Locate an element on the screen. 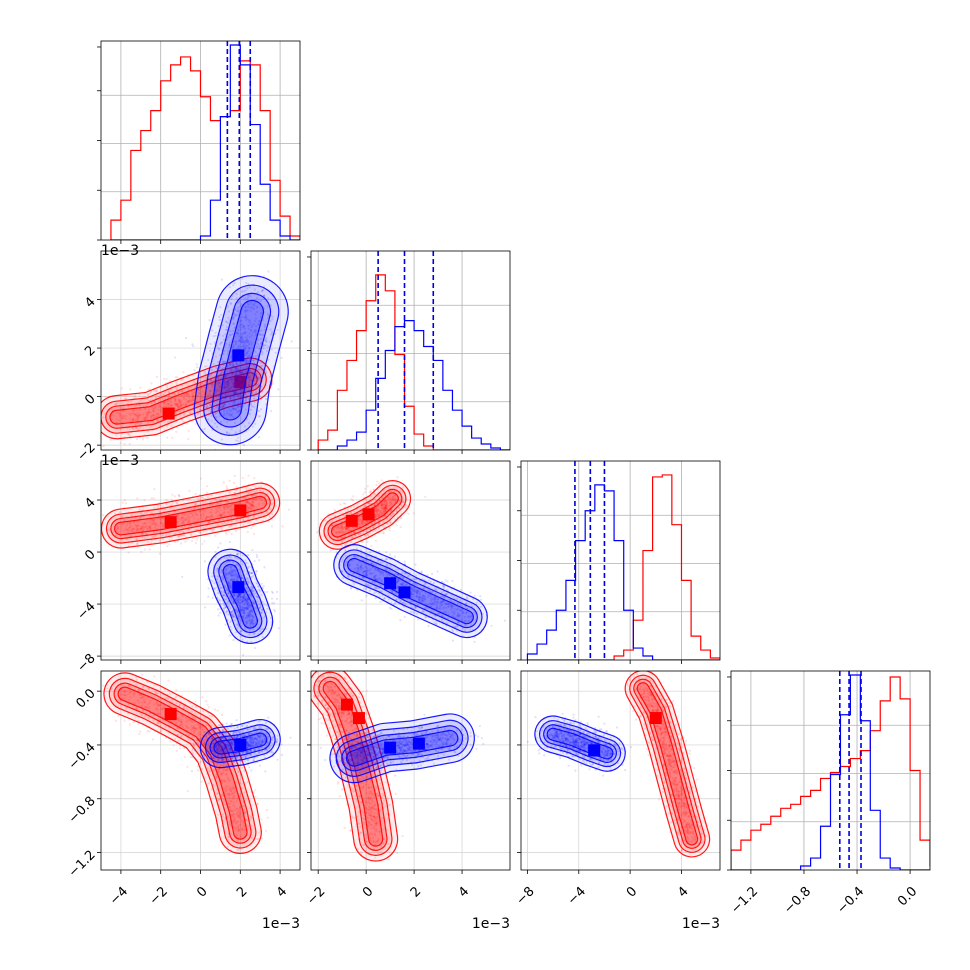 The width and height of the screenshot is (970, 970). x-tick-label: −8 is located at coordinates (525, 896).